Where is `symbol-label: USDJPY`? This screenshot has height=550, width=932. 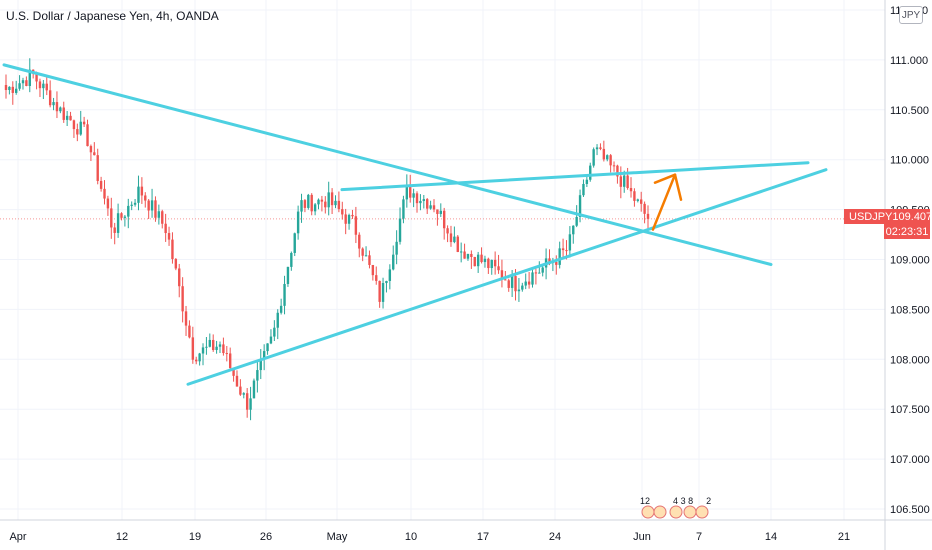
symbol-label: USDJPY is located at coordinates (871, 216).